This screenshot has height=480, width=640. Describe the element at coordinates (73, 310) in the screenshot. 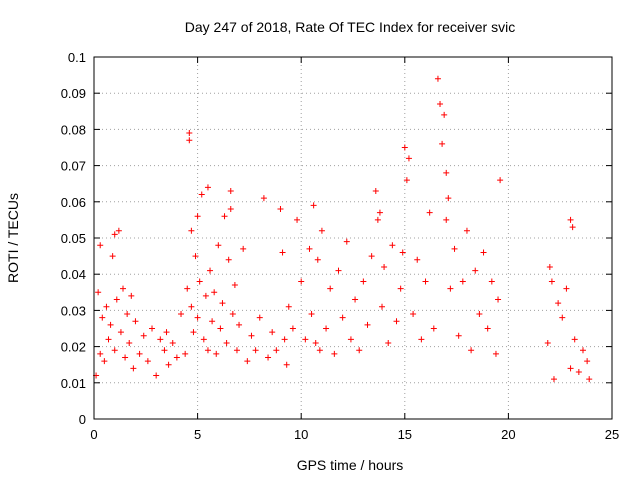

I see `y-tick-label: 0.03` at that location.